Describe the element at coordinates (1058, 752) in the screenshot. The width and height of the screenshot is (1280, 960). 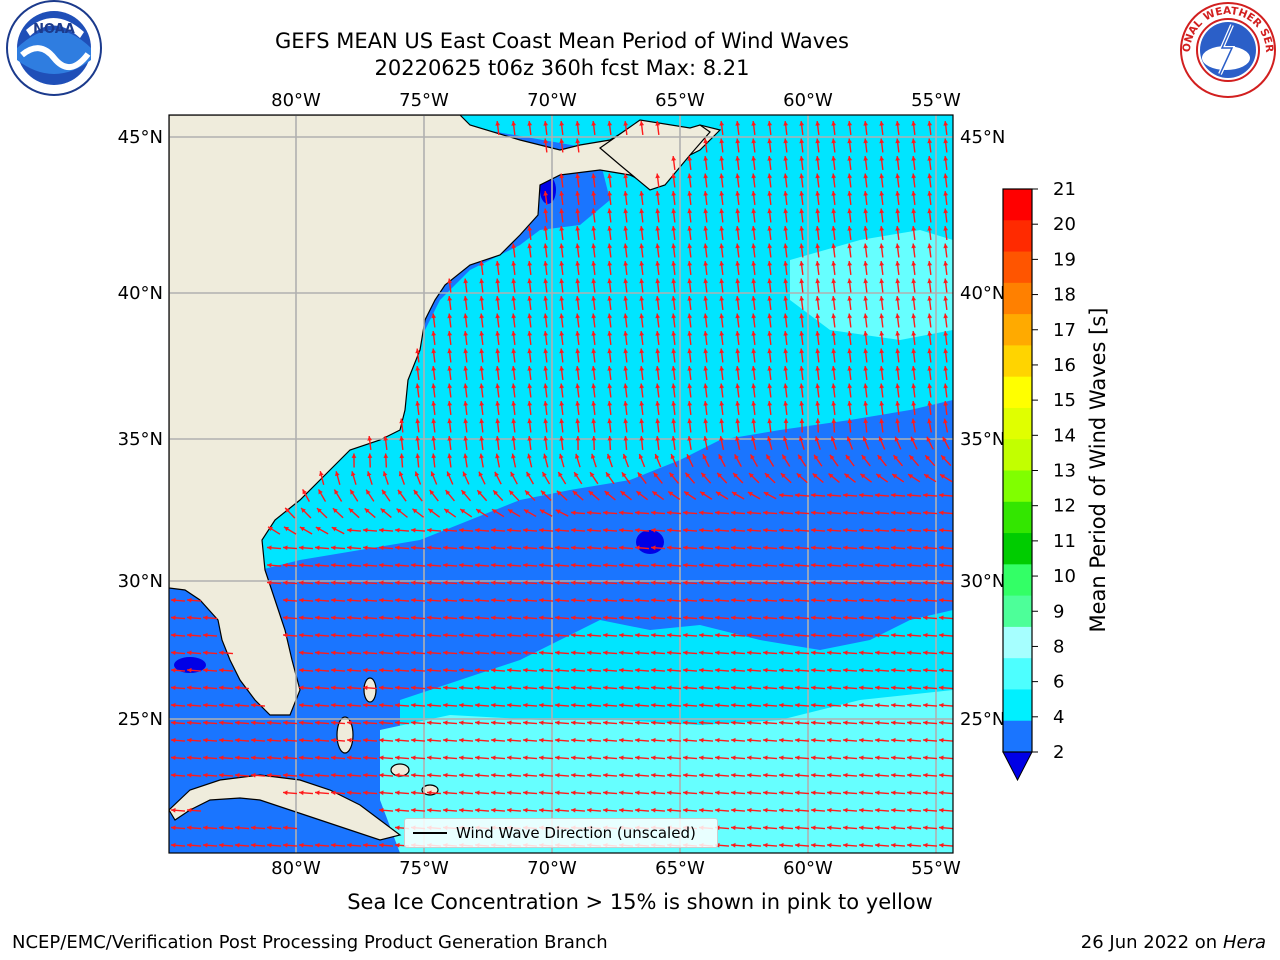
I see `colorbar-tick-label: 2` at that location.